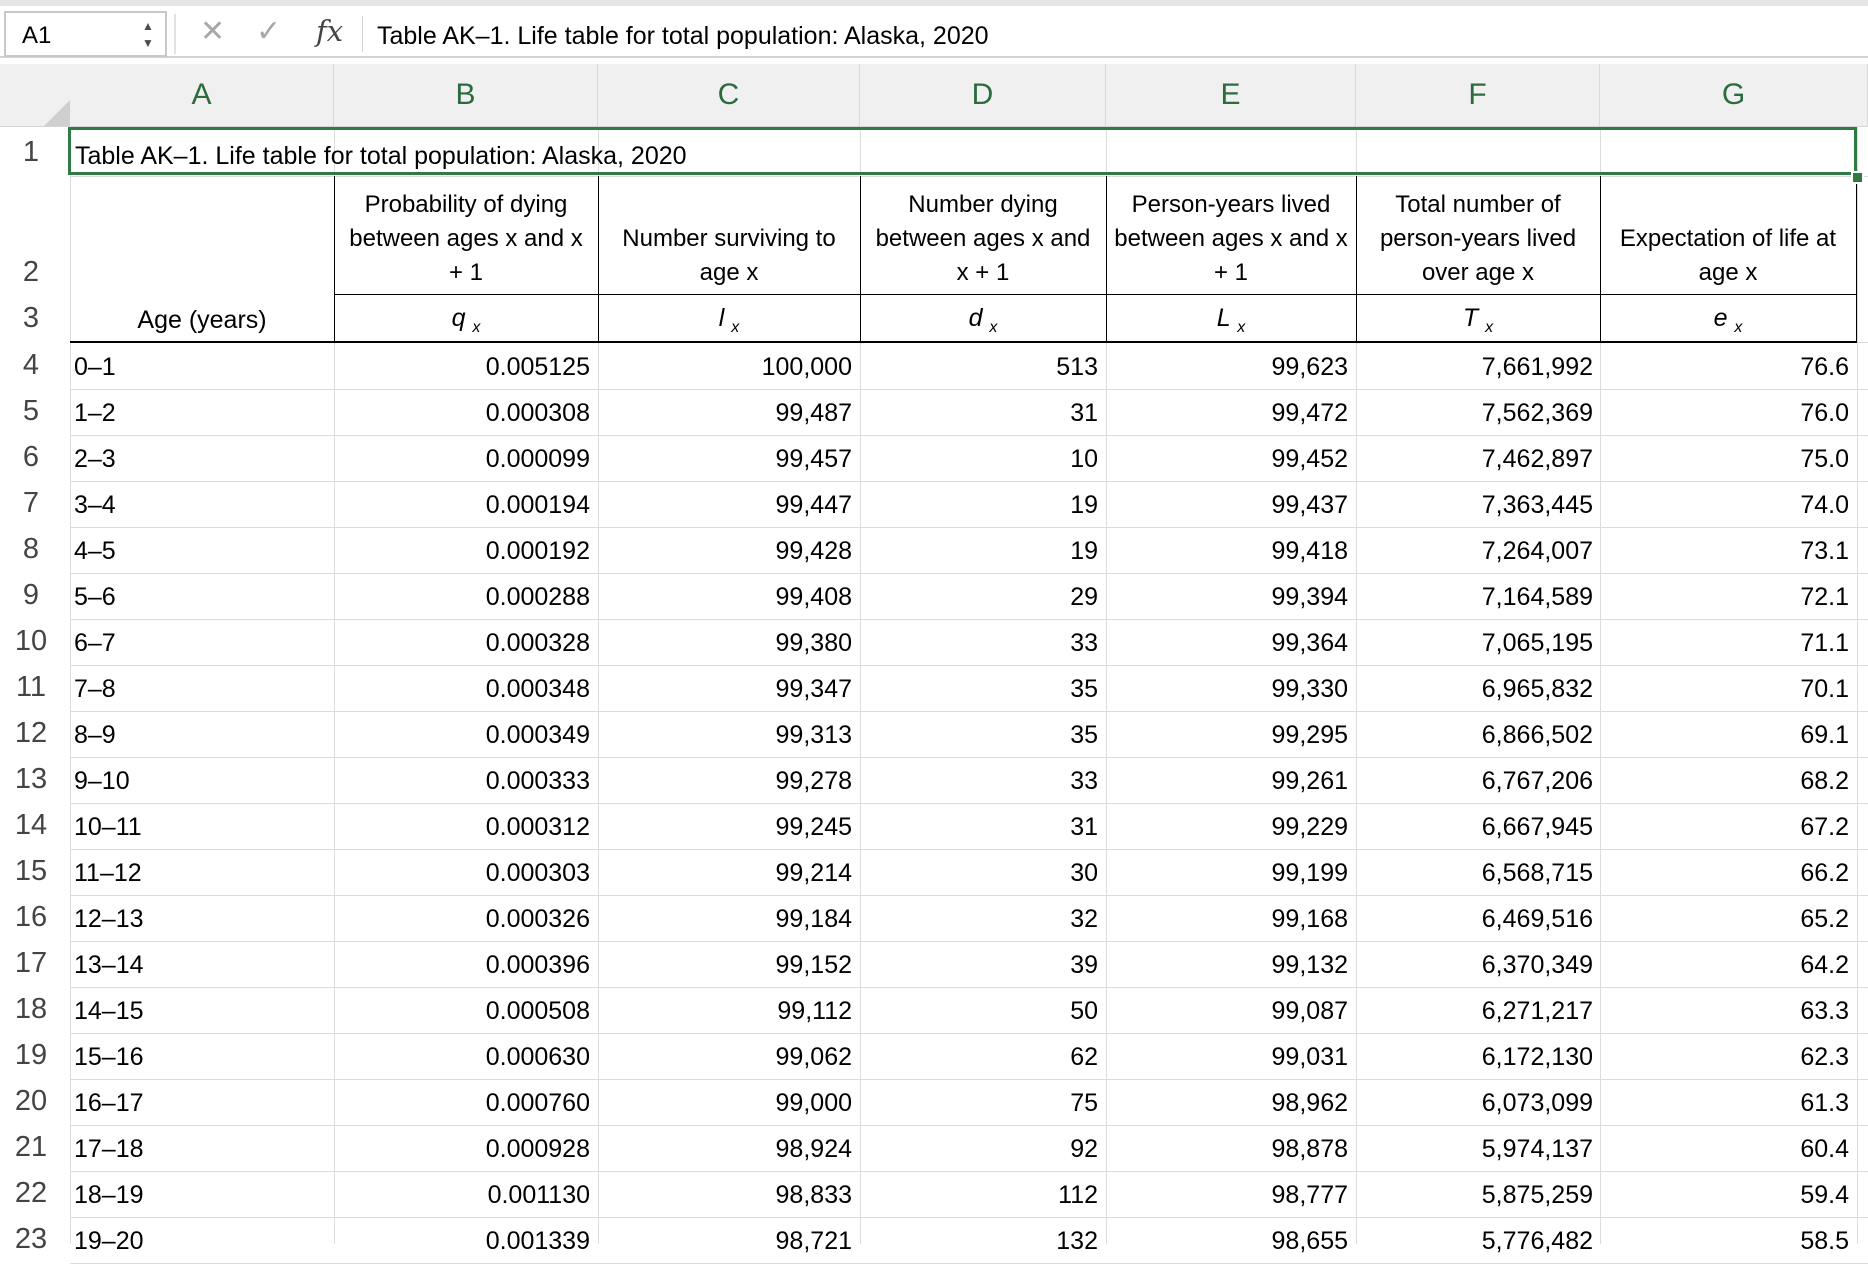 This screenshot has height=1264, width=1868. What do you see at coordinates (813, 827) in the screenshot?
I see `cell-lx: 99,245` at bounding box center [813, 827].